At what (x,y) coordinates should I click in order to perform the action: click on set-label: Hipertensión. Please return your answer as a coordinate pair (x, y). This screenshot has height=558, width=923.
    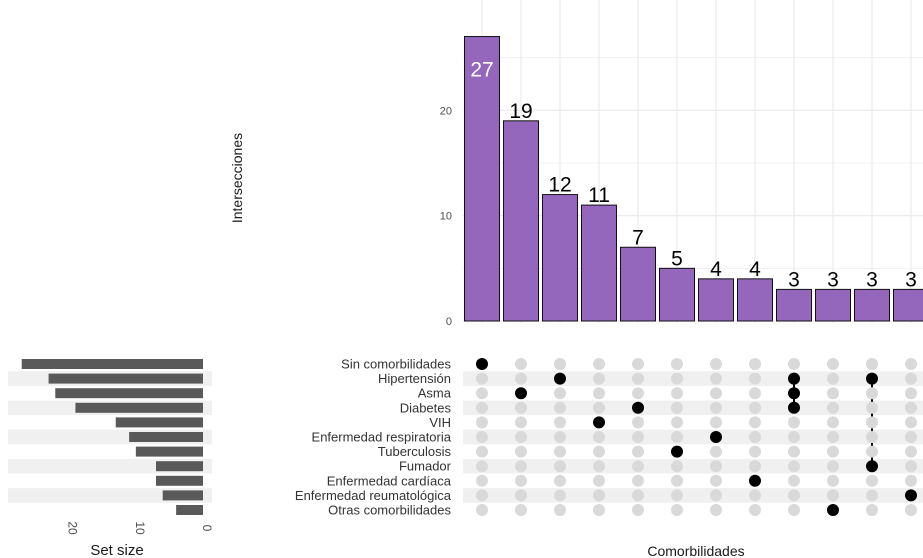
    Looking at the image, I should click on (414, 378).